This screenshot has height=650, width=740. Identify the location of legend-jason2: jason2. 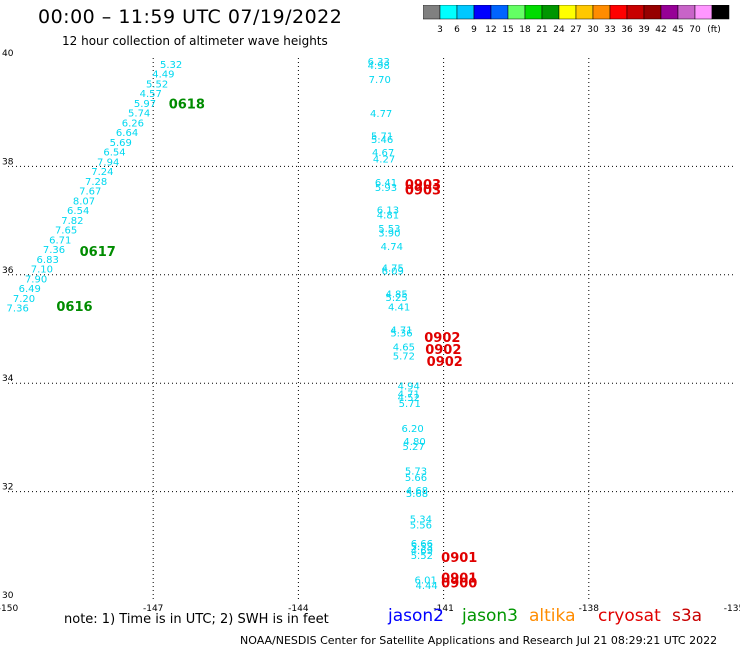
(416, 616).